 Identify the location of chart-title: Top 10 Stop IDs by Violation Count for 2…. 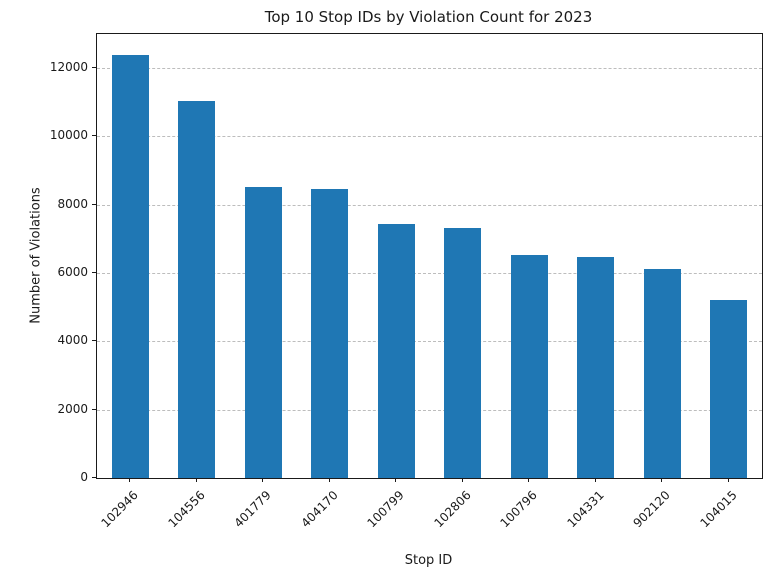
(428, 17).